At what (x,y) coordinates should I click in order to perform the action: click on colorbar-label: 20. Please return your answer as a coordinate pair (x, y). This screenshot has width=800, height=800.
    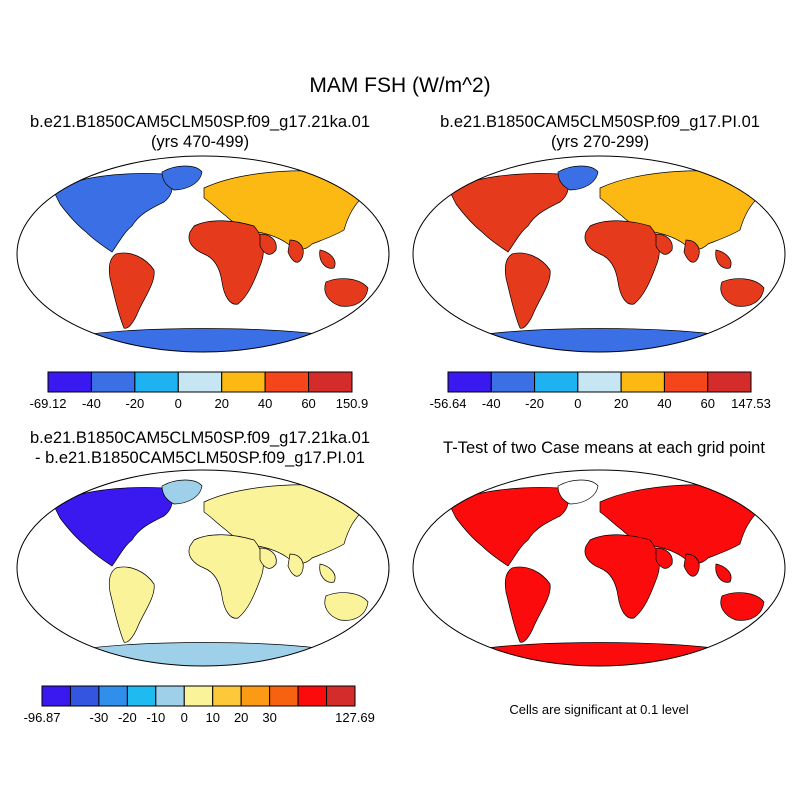
    Looking at the image, I should click on (221, 403).